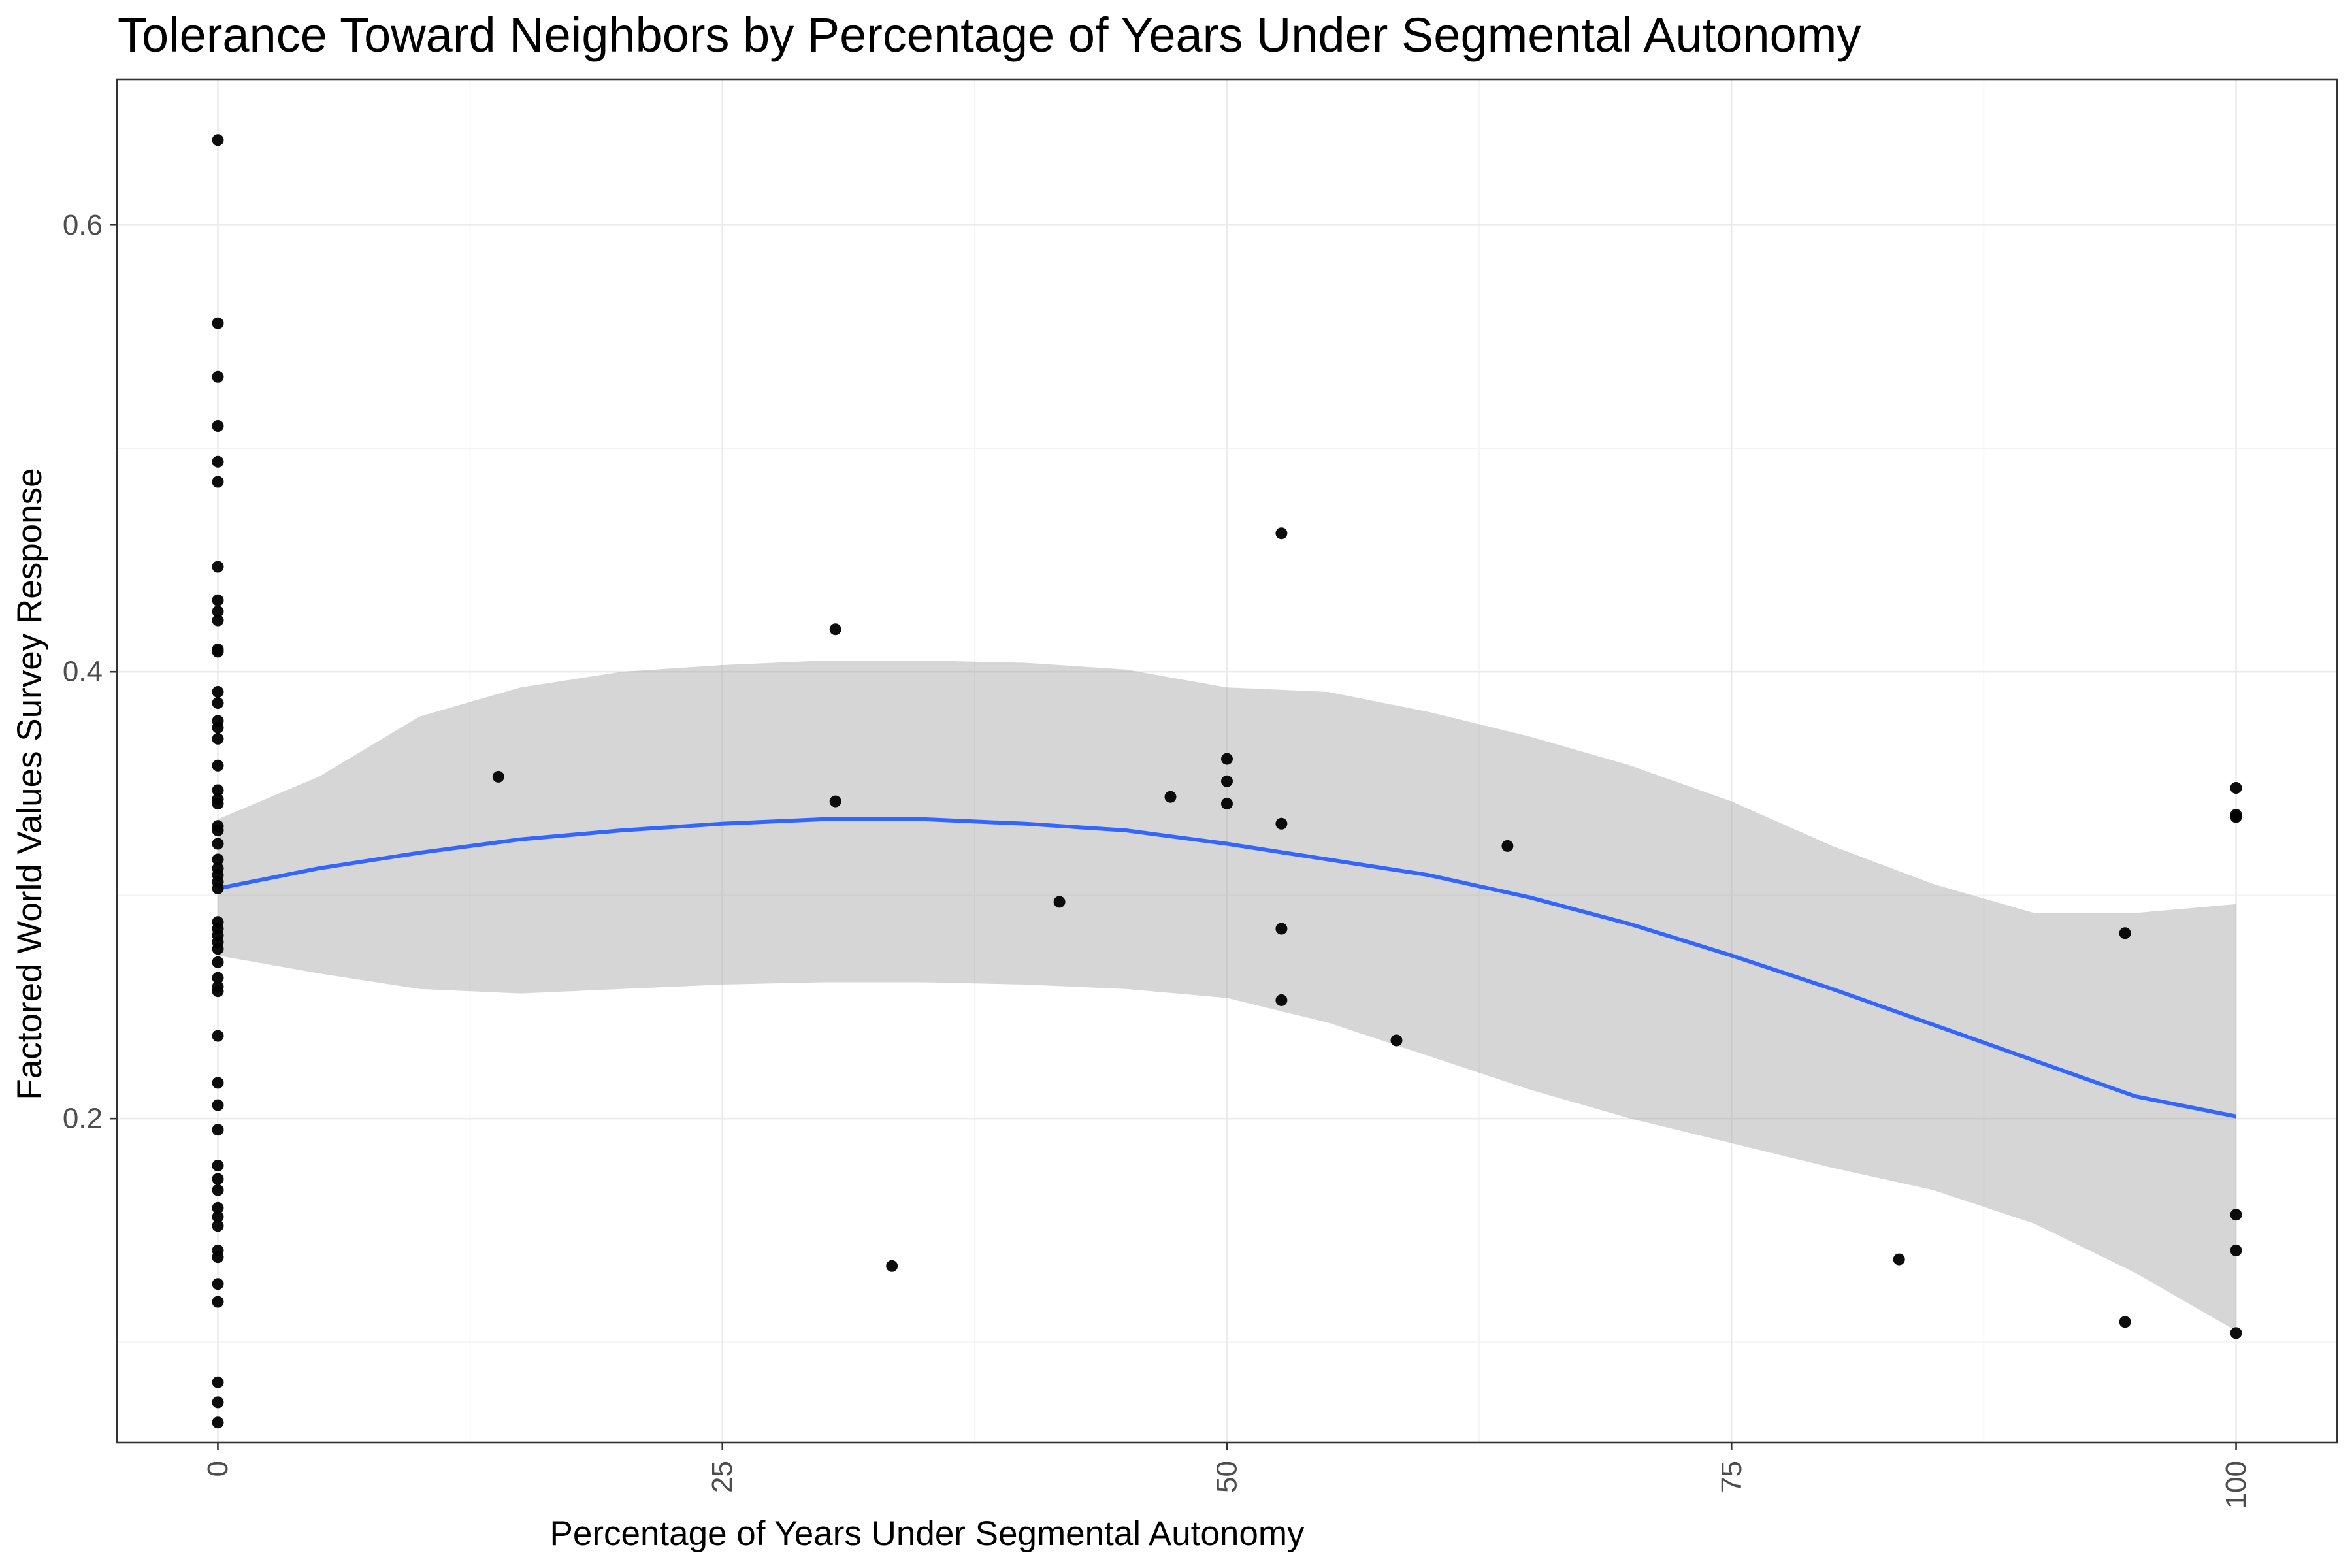 The height and width of the screenshot is (1568, 2352). What do you see at coordinates (218, 1469) in the screenshot?
I see `x-tick-label: 0` at bounding box center [218, 1469].